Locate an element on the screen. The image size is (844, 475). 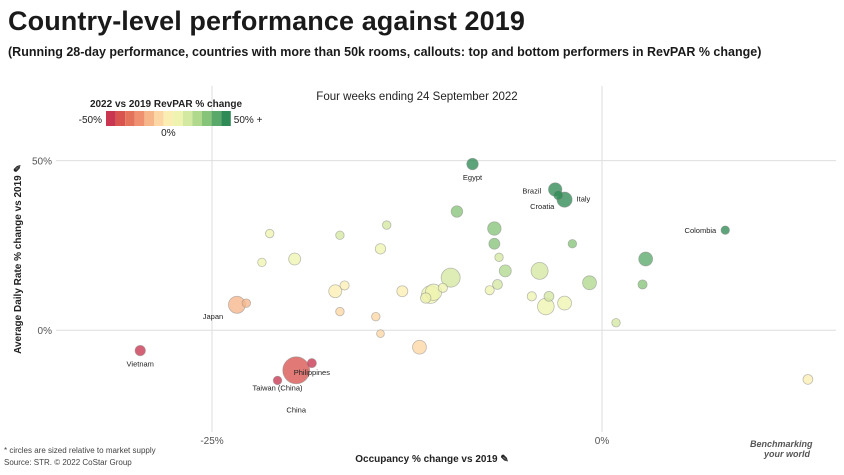
page-title: Country-level performance against 2019 is located at coordinates (266, 21).